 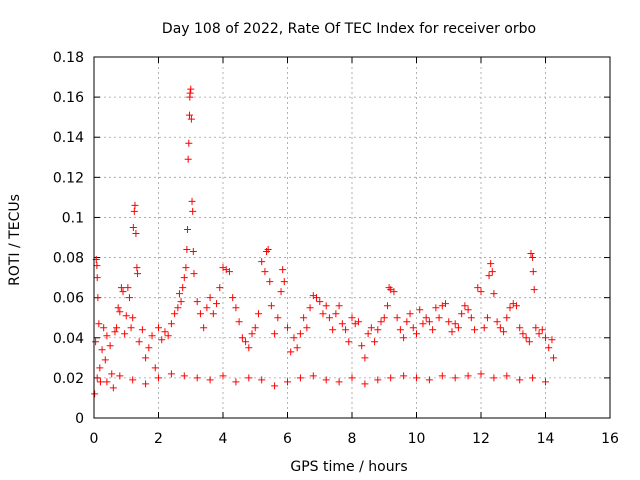 I want to click on y-tick-label: 0.14, so click(x=68, y=138).